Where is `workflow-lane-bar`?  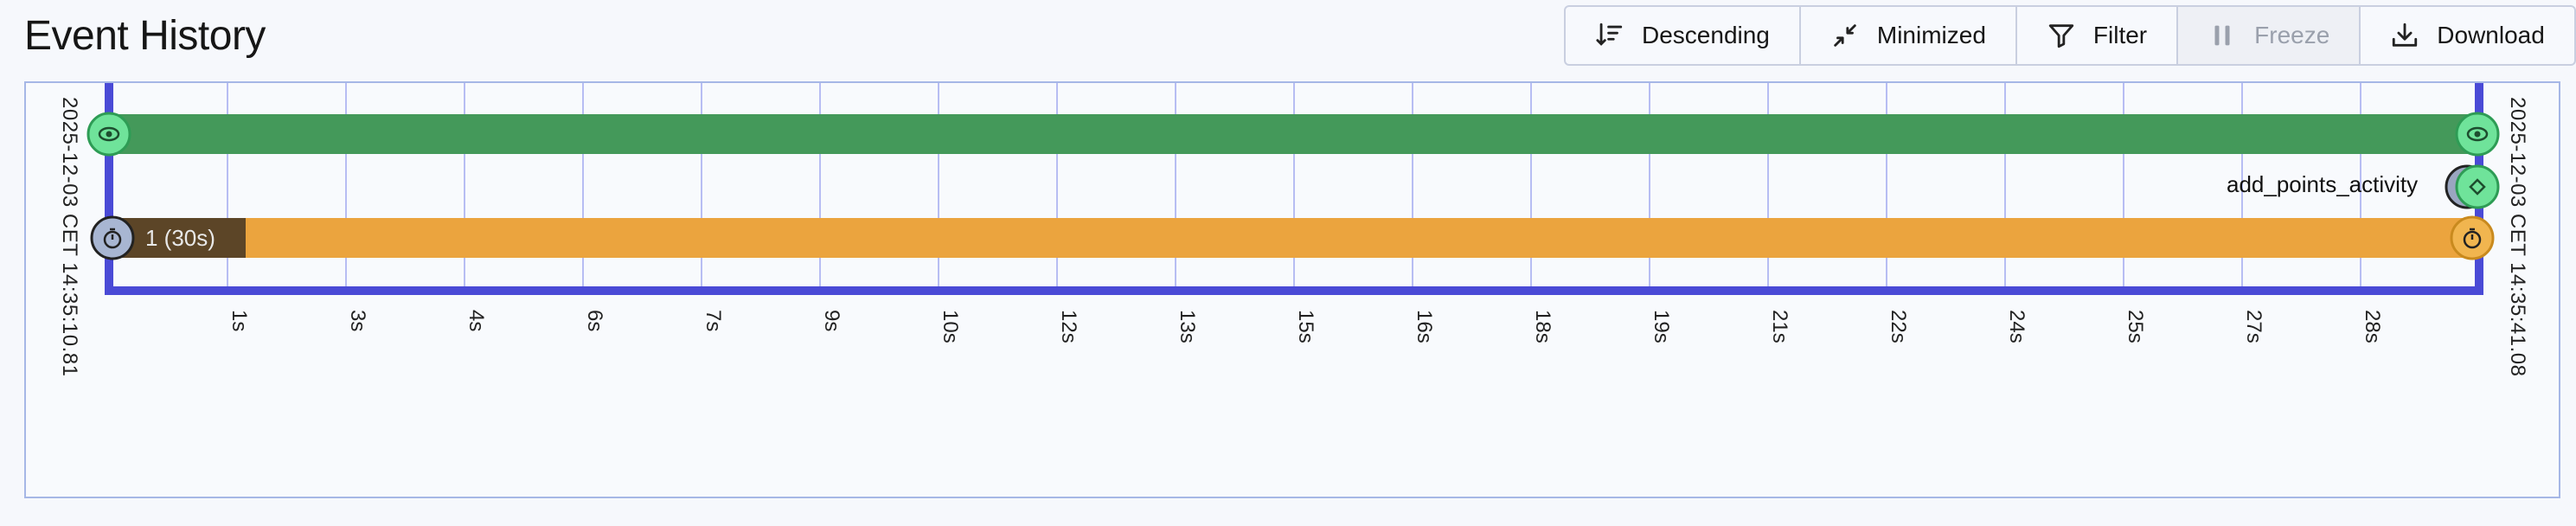
workflow-lane-bar is located at coordinates (1294, 134).